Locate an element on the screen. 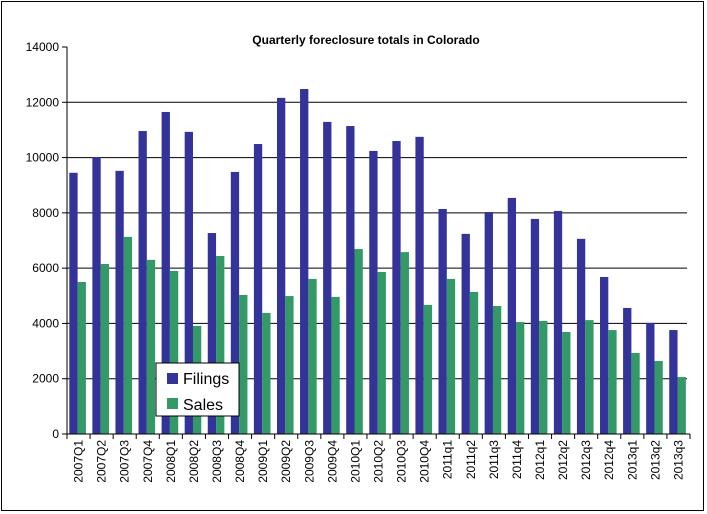 This screenshot has height=514, width=707. bar-sales-2010Q2 is located at coordinates (381, 353).